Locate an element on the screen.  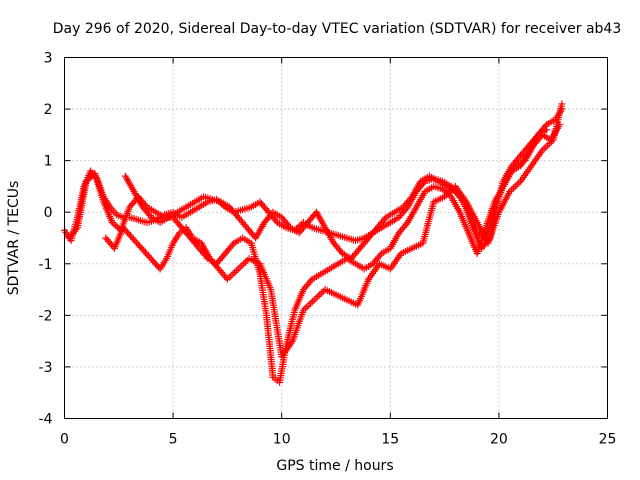
y-tick-label: -2 is located at coordinates (46, 316).